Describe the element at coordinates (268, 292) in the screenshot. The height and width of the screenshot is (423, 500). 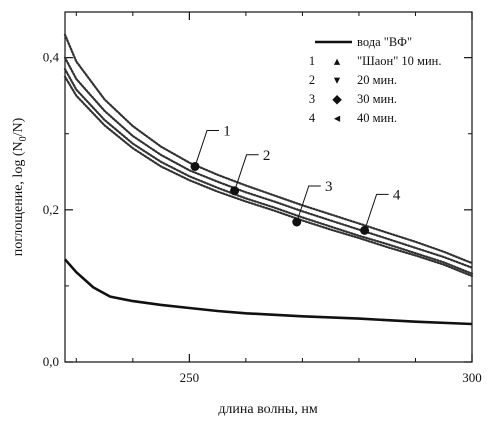
I see `series-line-water` at that location.